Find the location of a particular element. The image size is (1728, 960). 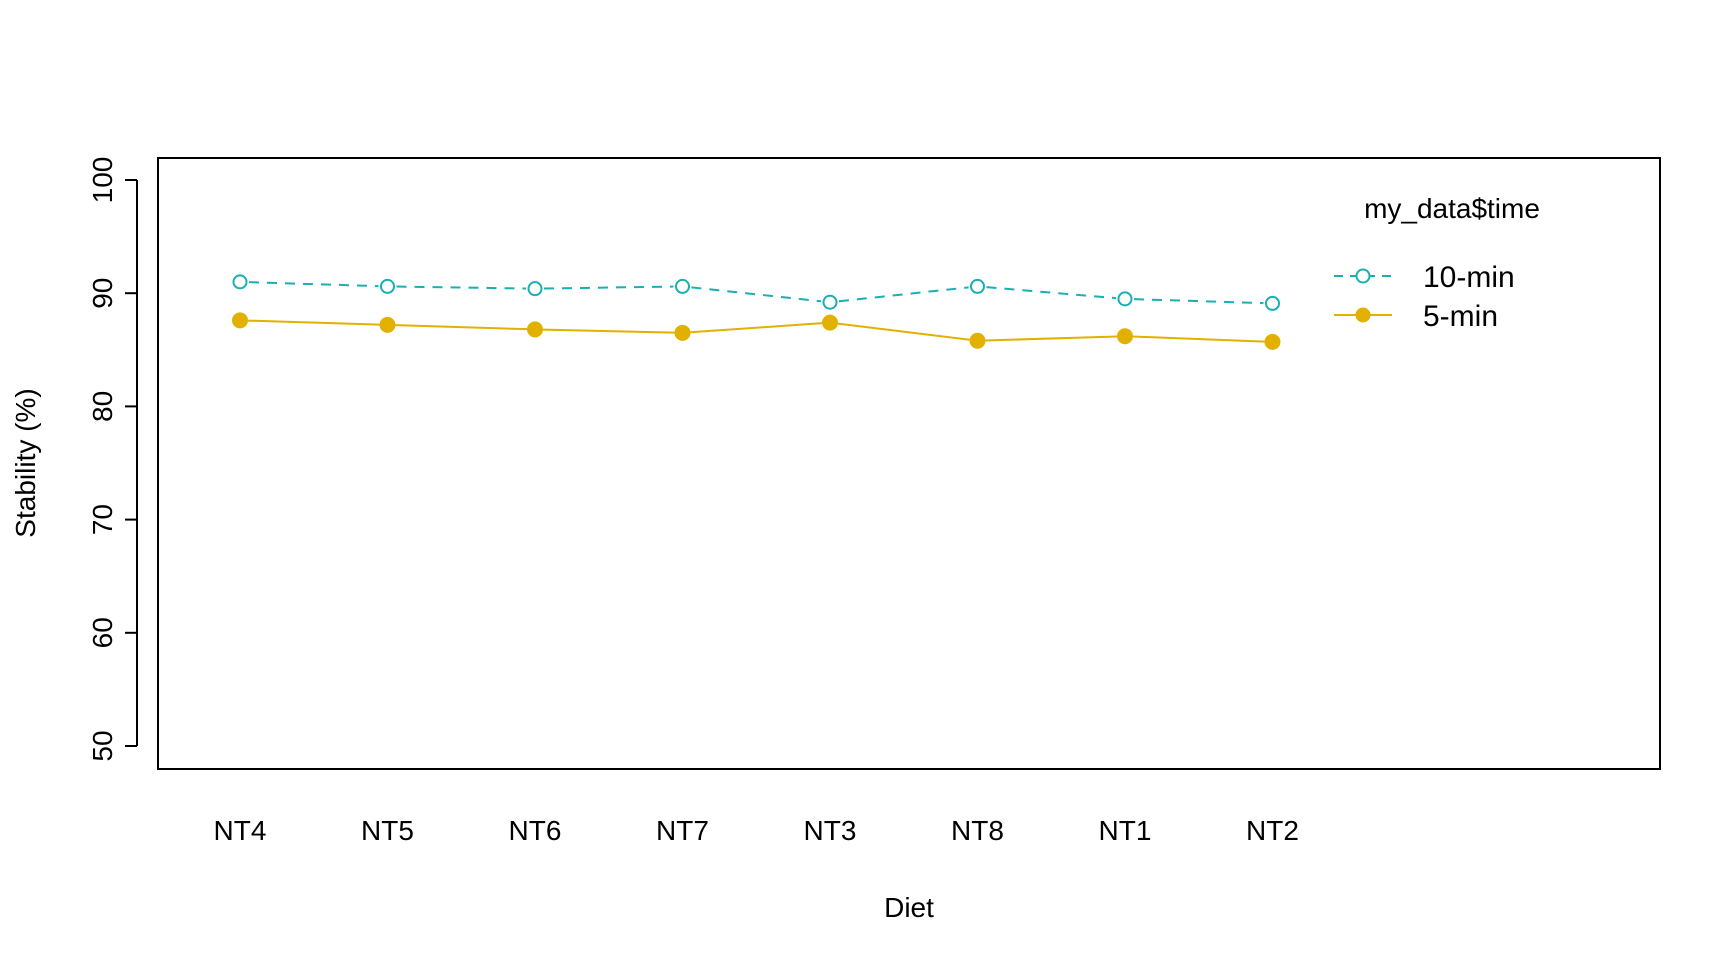

x-axis-title: Diet is located at coordinates (909, 907).